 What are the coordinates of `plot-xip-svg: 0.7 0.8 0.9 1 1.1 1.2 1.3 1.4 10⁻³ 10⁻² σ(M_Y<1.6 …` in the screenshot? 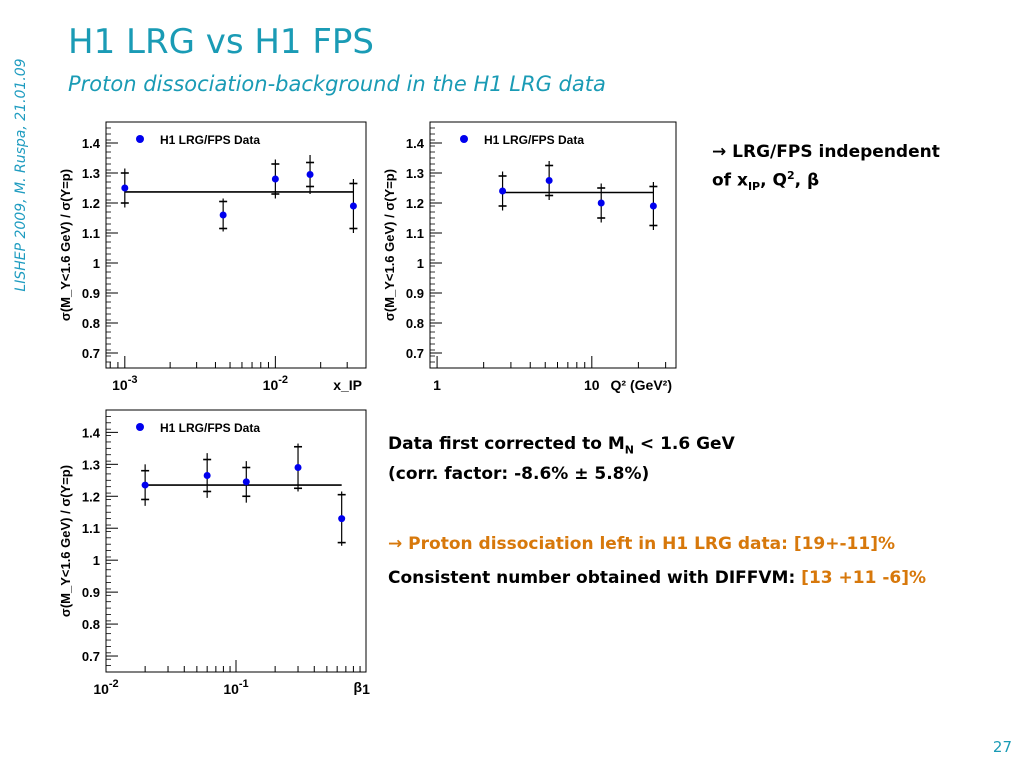 It's located at (212, 257).